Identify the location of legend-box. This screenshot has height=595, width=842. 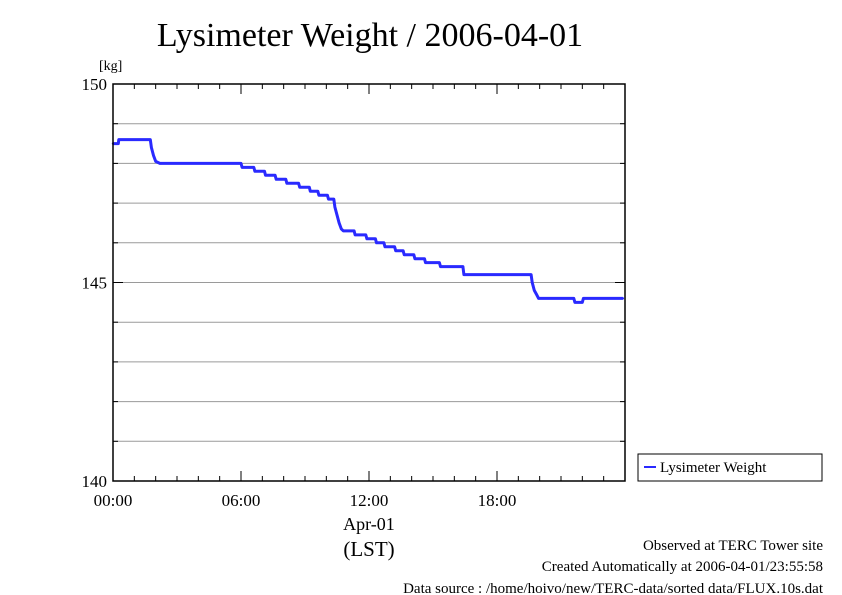
(730, 467).